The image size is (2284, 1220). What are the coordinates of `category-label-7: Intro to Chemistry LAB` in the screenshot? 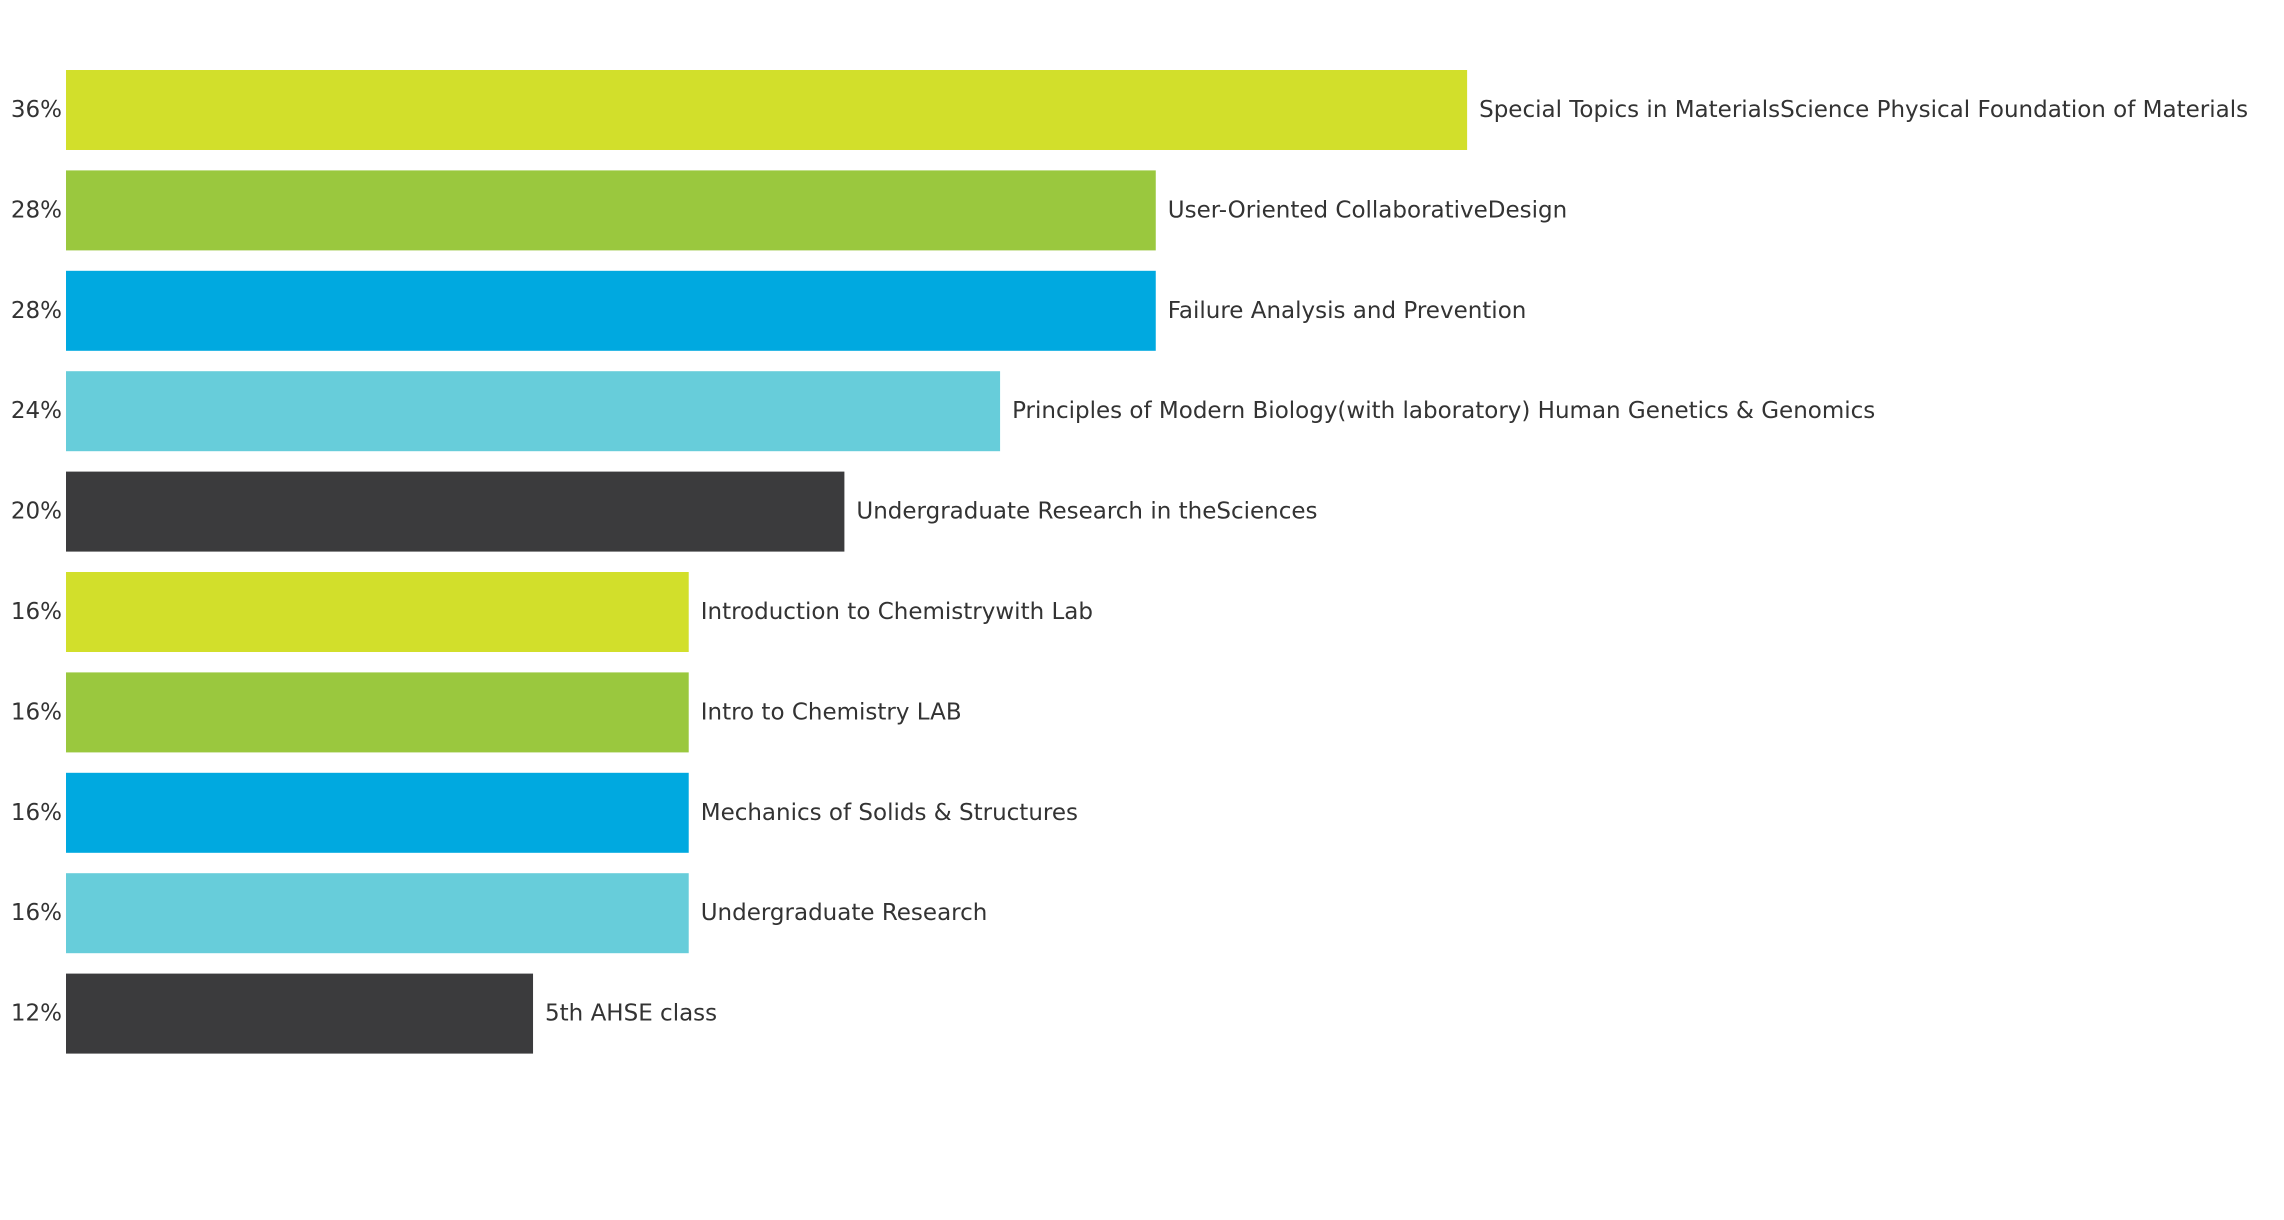 It's located at (831, 712).